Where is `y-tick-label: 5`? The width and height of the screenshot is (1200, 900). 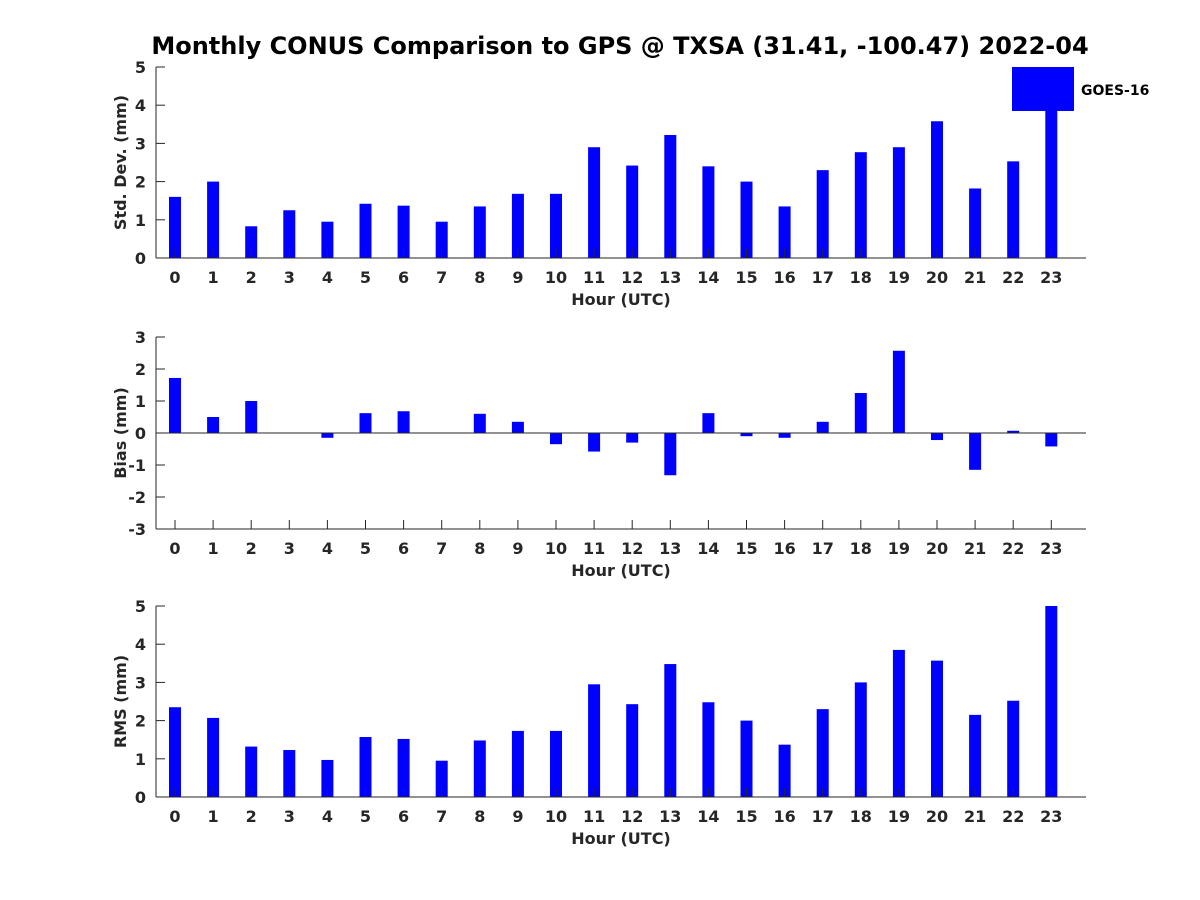
y-tick-label: 5 is located at coordinates (140, 606).